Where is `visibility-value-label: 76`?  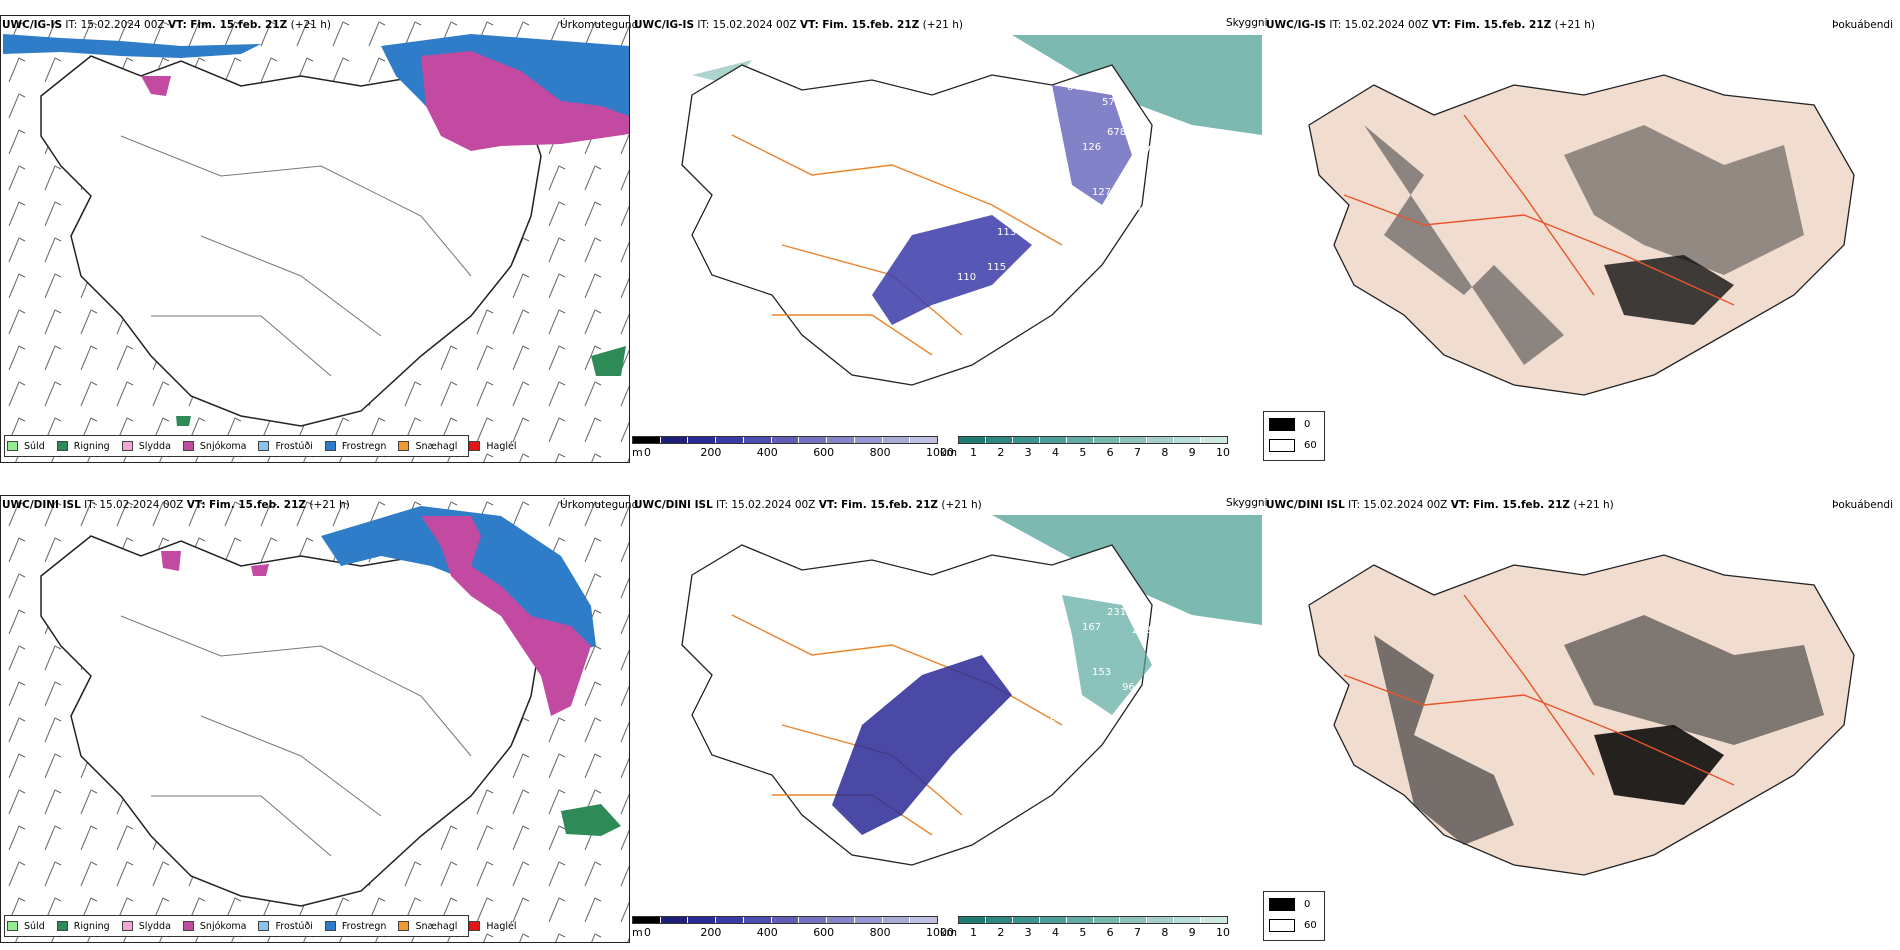 visibility-value-label: 76 is located at coordinates (948, 342).